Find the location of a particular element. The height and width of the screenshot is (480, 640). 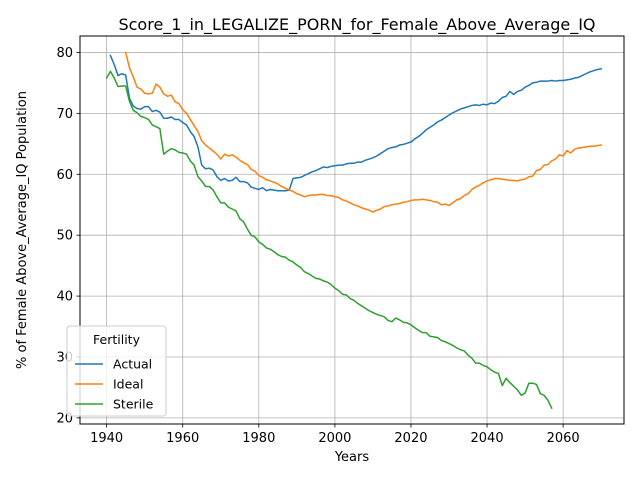

legend-label-sterile: Sterile is located at coordinates (133, 404).